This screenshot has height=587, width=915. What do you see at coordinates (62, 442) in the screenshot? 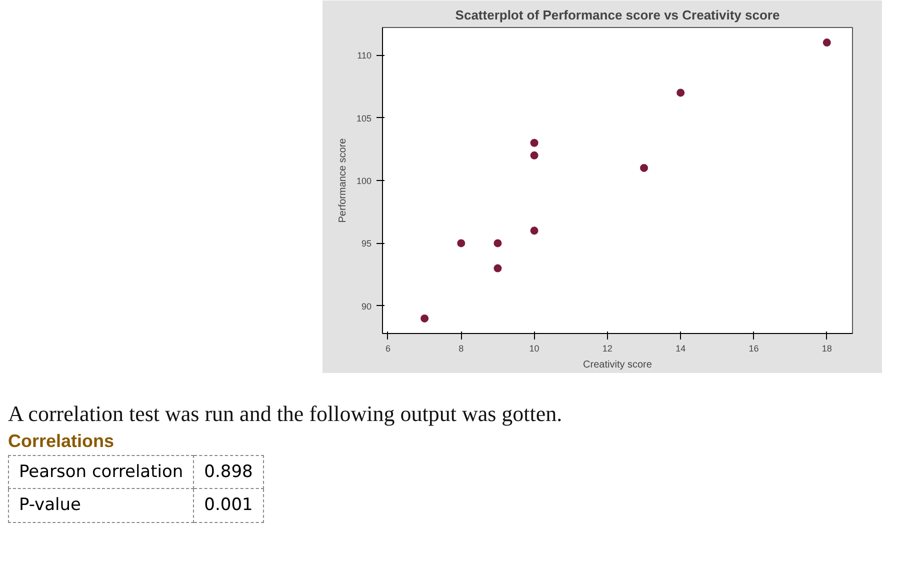
I see `text: Correlations` at bounding box center [62, 442].